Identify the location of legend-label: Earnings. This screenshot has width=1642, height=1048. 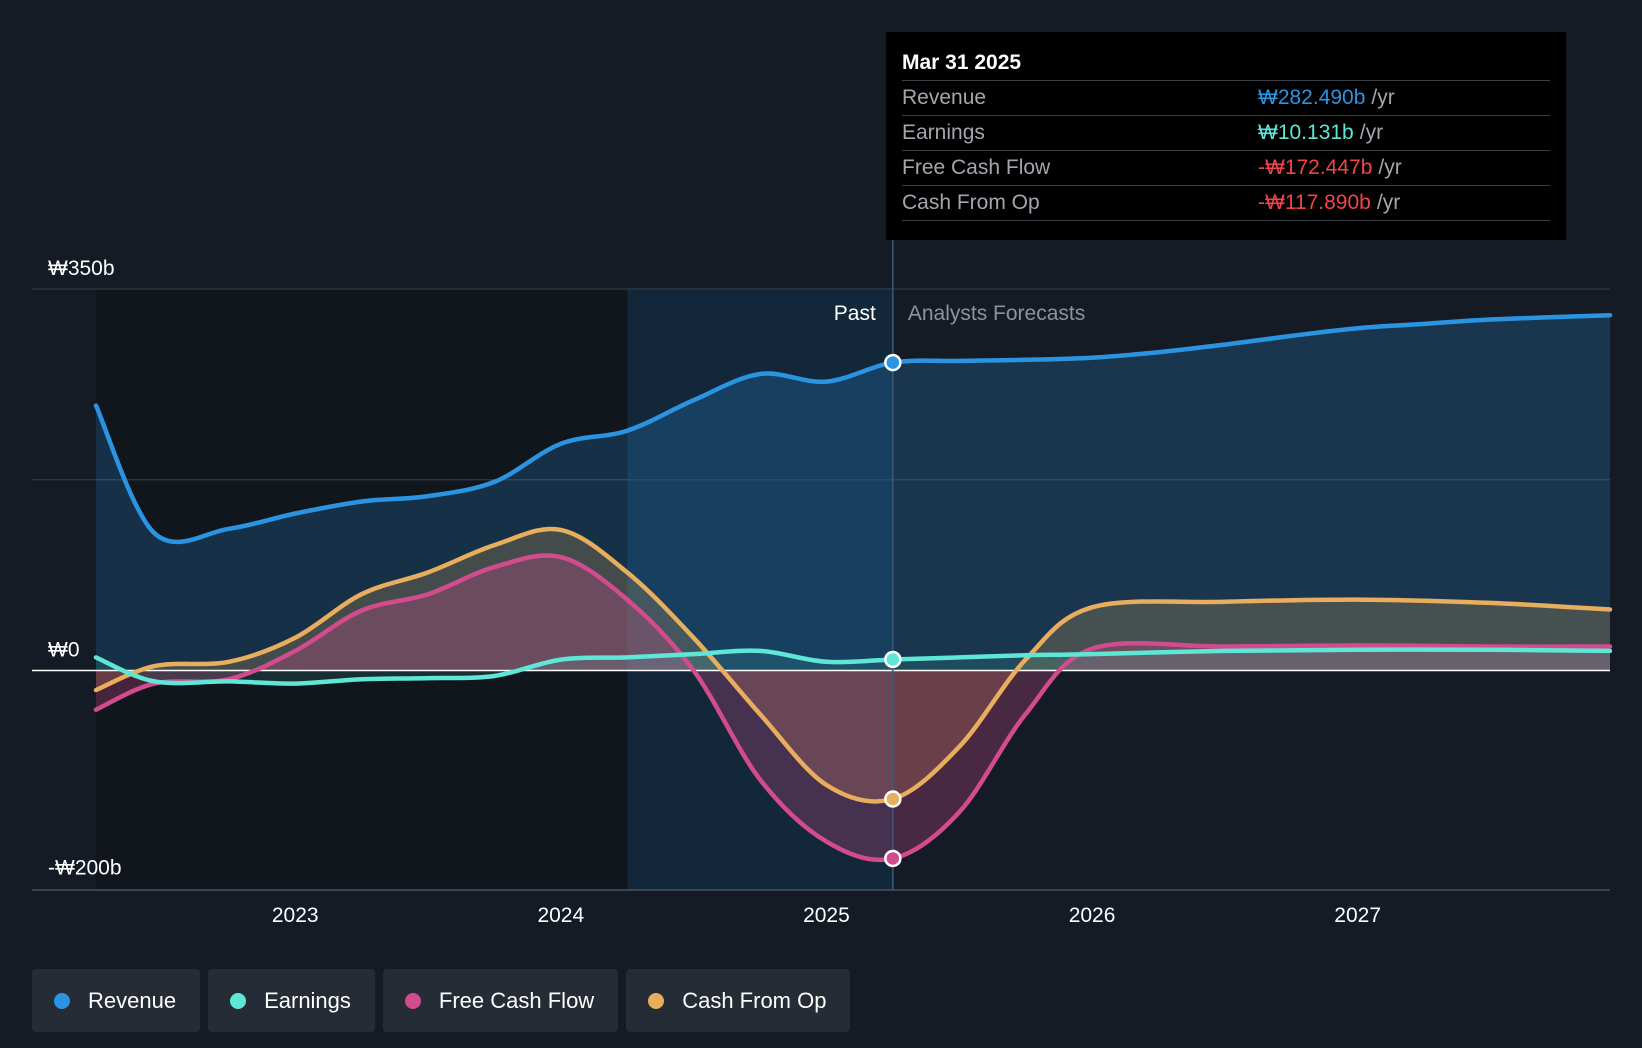
(307, 1000).